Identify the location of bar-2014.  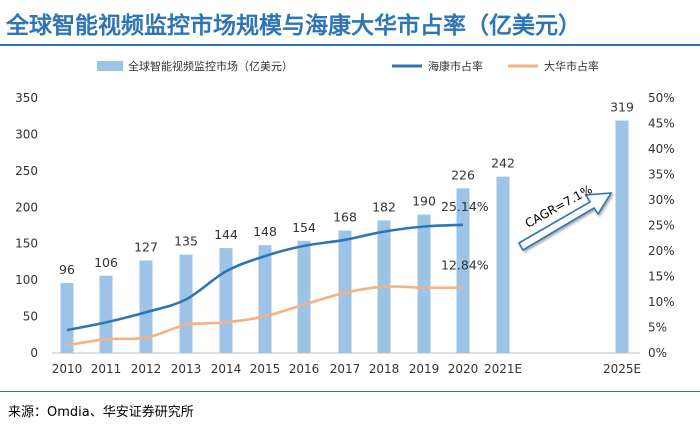
(226, 300).